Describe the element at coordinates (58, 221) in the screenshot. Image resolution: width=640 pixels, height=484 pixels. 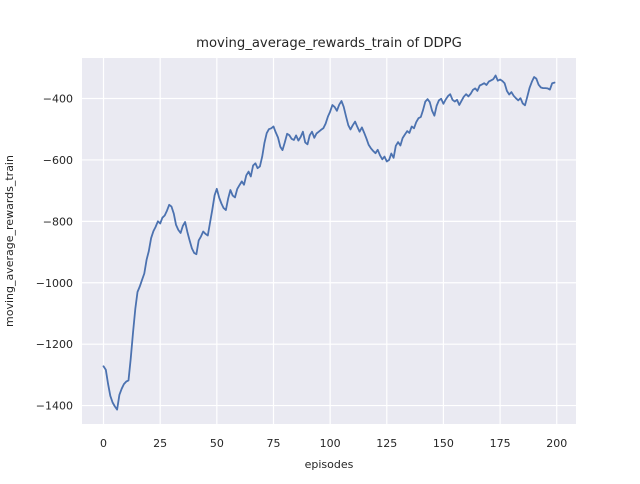
I see `y-tick-label: −800` at that location.